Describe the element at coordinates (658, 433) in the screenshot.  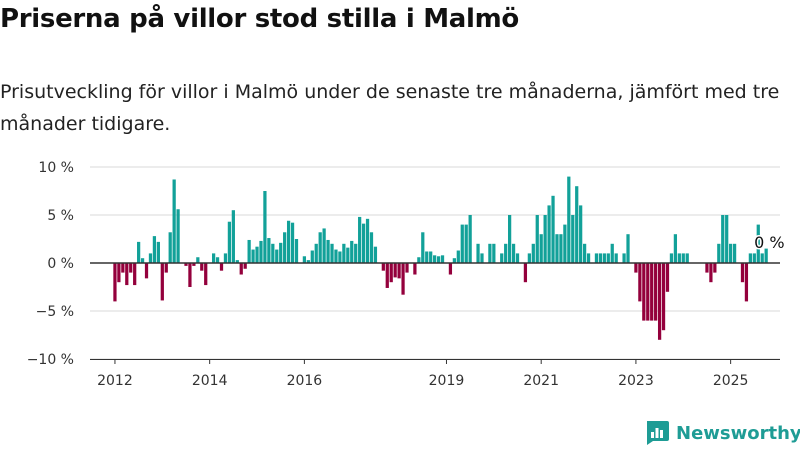
I see `newsworthy-logo-icon` at that location.